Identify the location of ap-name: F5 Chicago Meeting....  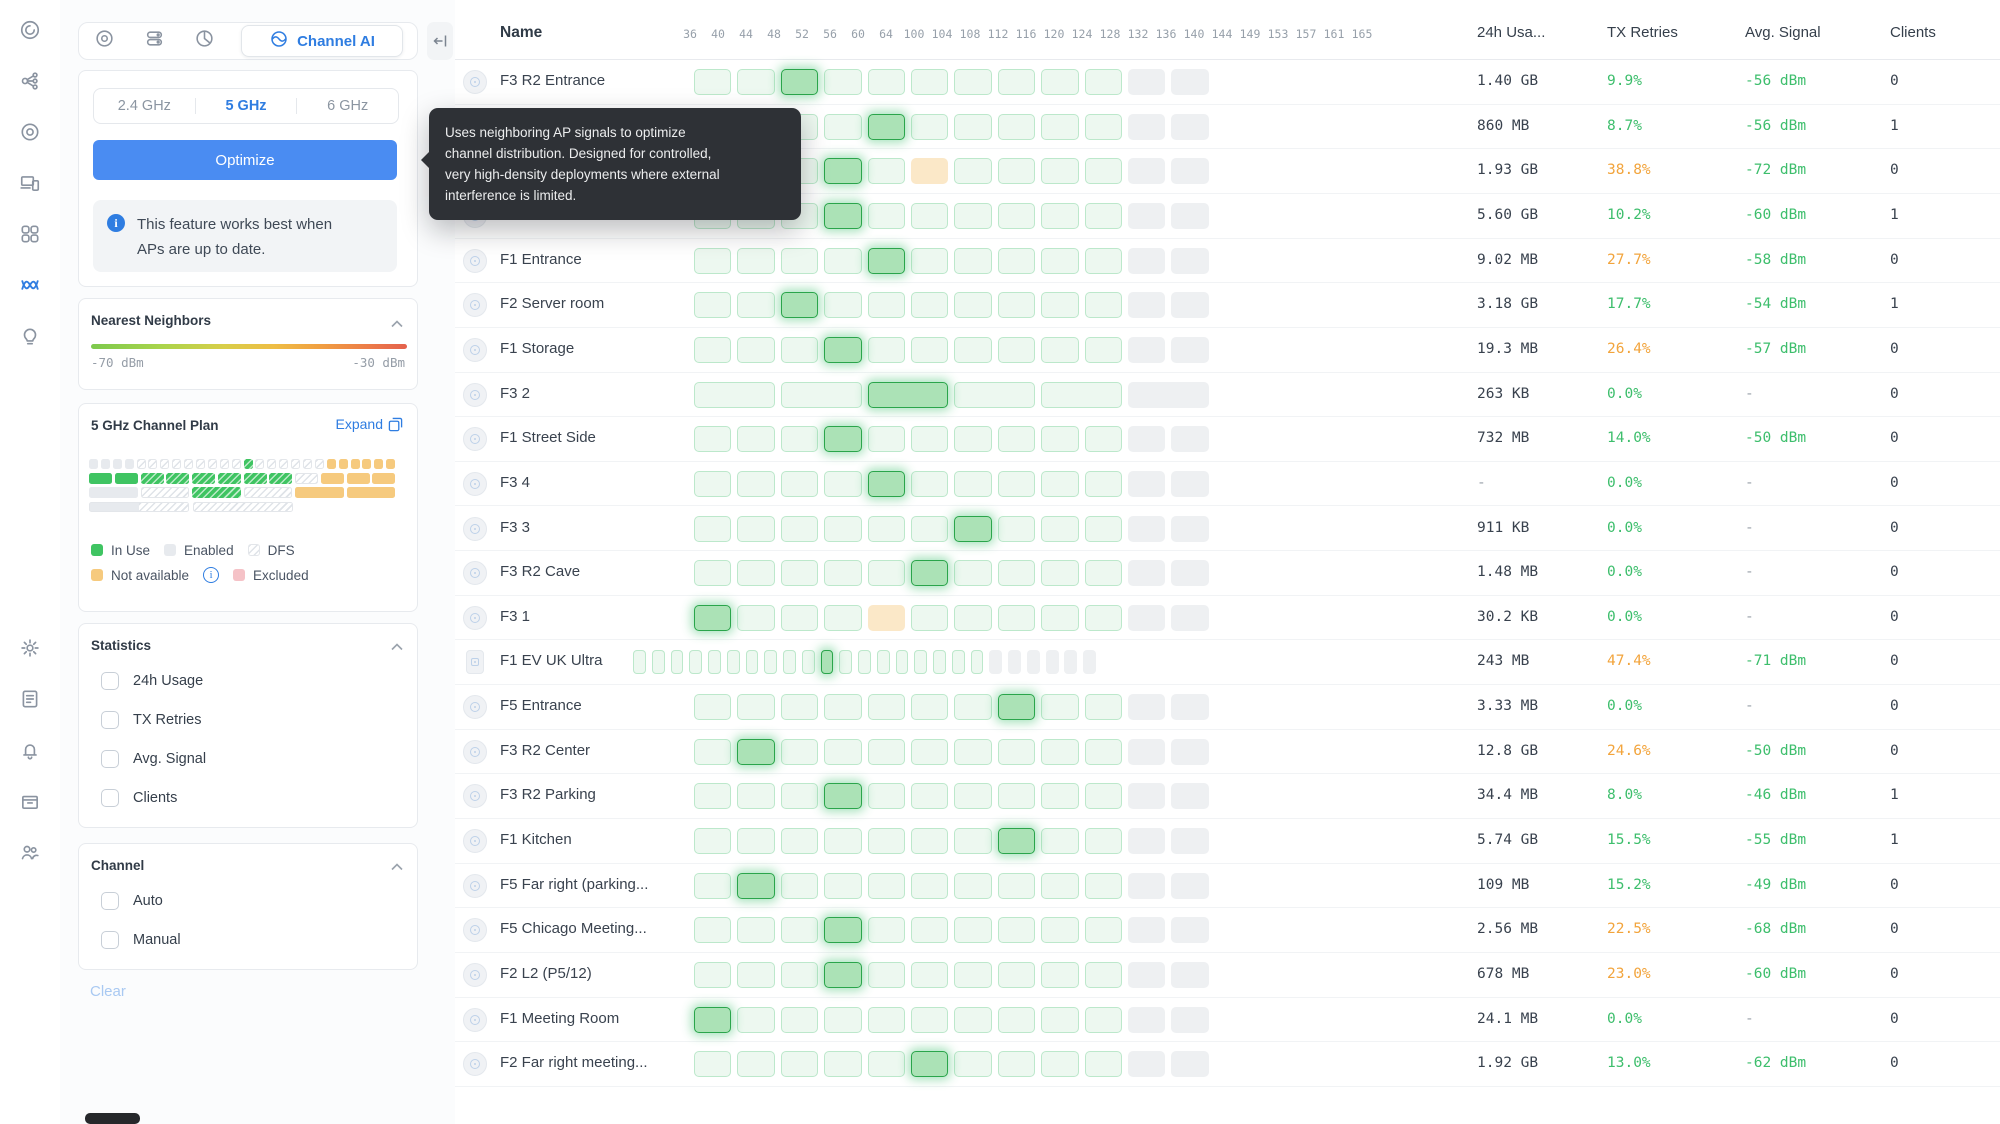
(573, 929).